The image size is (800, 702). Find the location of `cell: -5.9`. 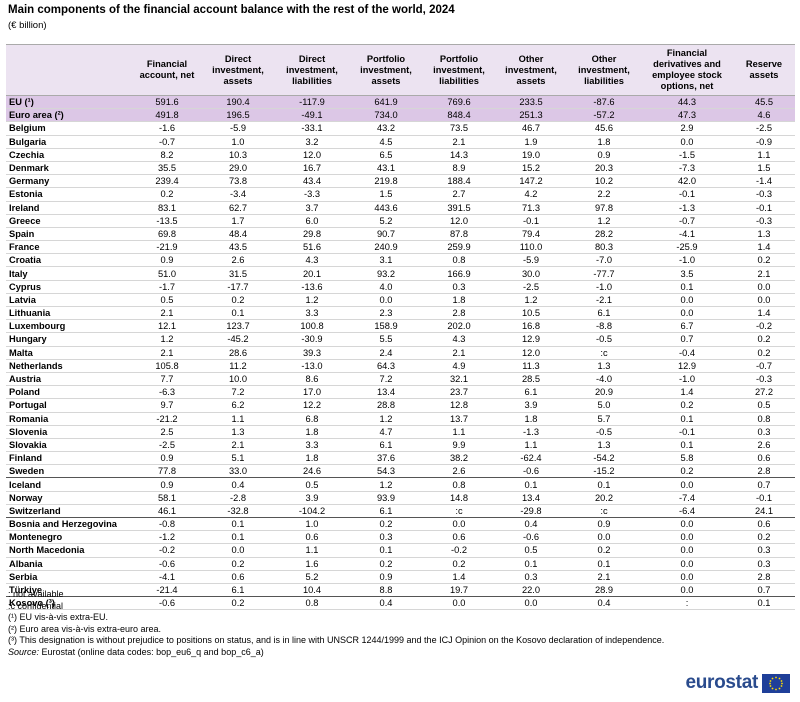

cell: -5.9 is located at coordinates (531, 260).